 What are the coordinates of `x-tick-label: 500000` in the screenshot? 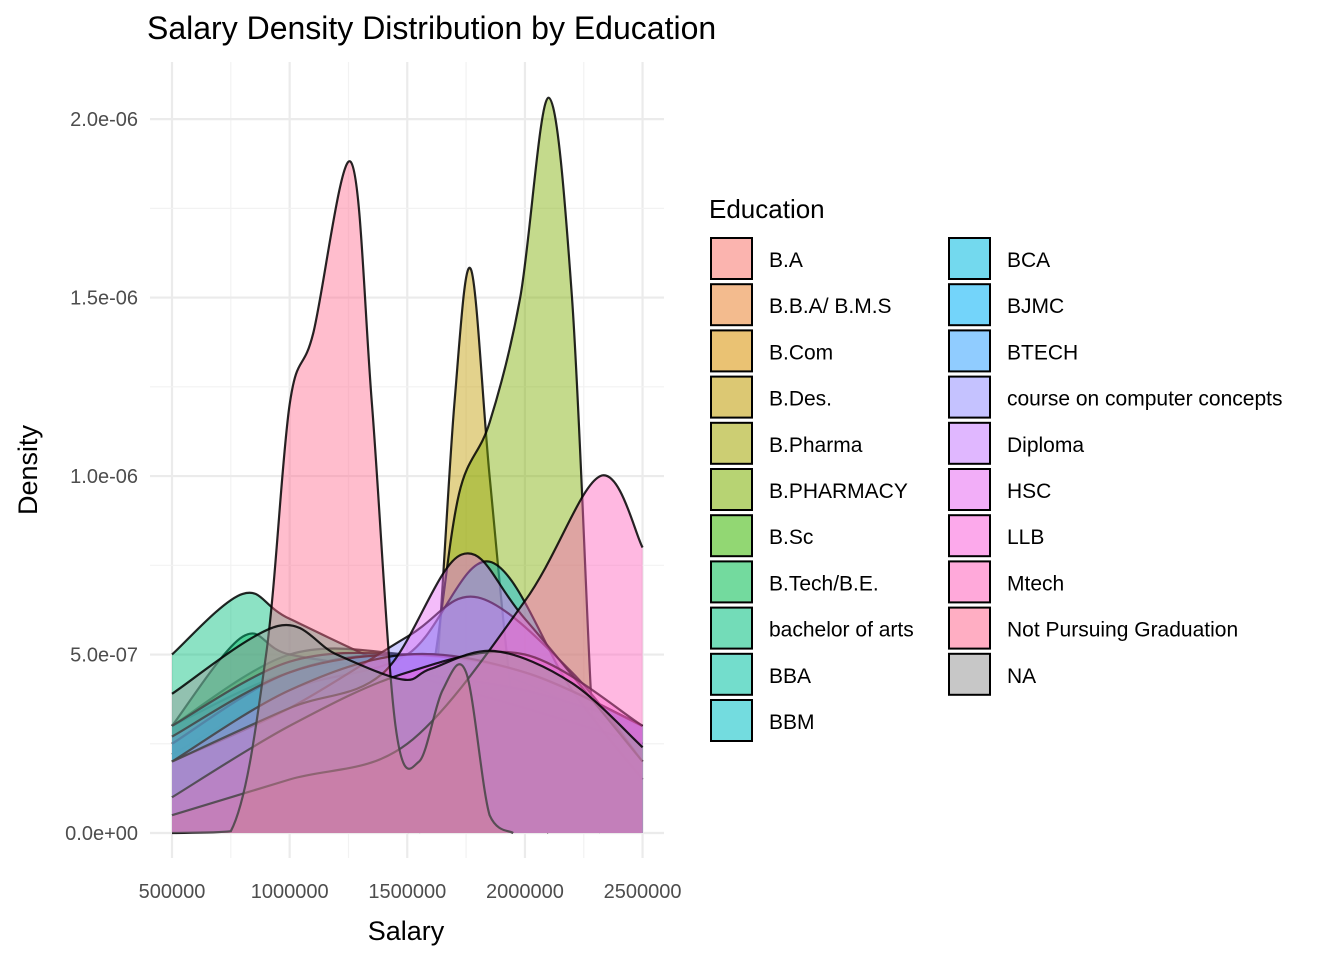 It's located at (172, 892).